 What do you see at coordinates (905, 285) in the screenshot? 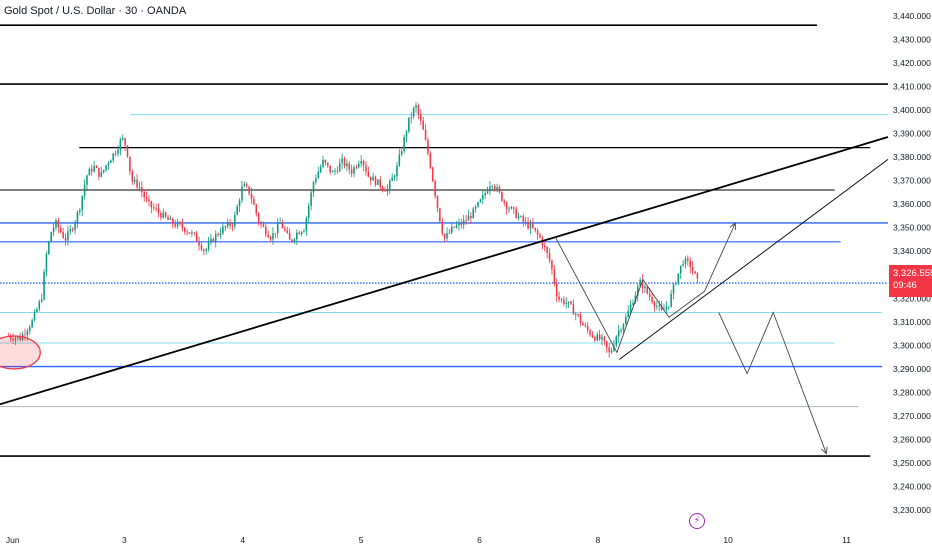
I see `bar-countdown: 09:46` at bounding box center [905, 285].